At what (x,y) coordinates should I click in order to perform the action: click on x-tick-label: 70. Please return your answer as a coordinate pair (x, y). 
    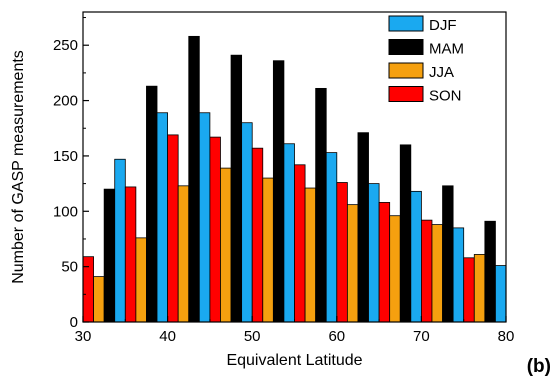
    Looking at the image, I should click on (421, 336).